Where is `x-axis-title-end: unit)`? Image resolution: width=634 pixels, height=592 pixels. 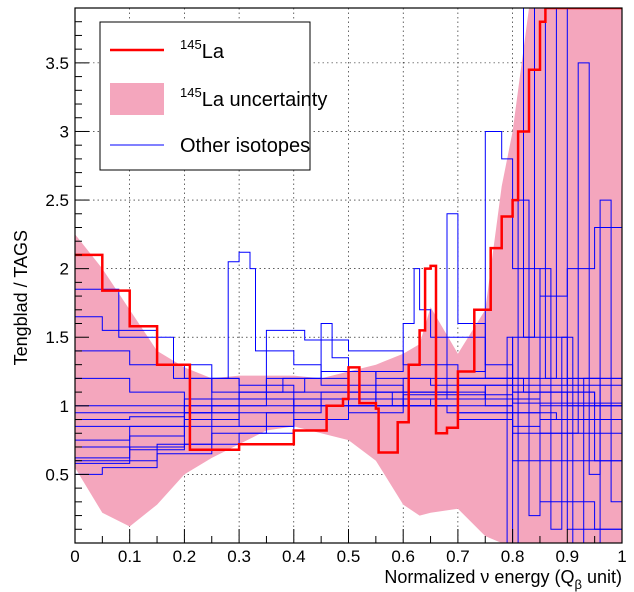 x-axis-title-end: unit) is located at coordinates (602, 577).